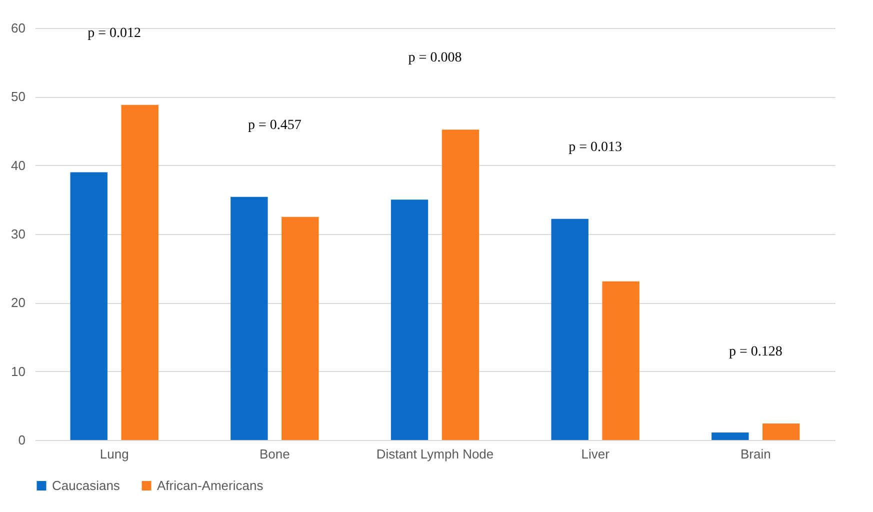 The image size is (873, 512). What do you see at coordinates (18, 234) in the screenshot?
I see `y-tick-label: 30` at bounding box center [18, 234].